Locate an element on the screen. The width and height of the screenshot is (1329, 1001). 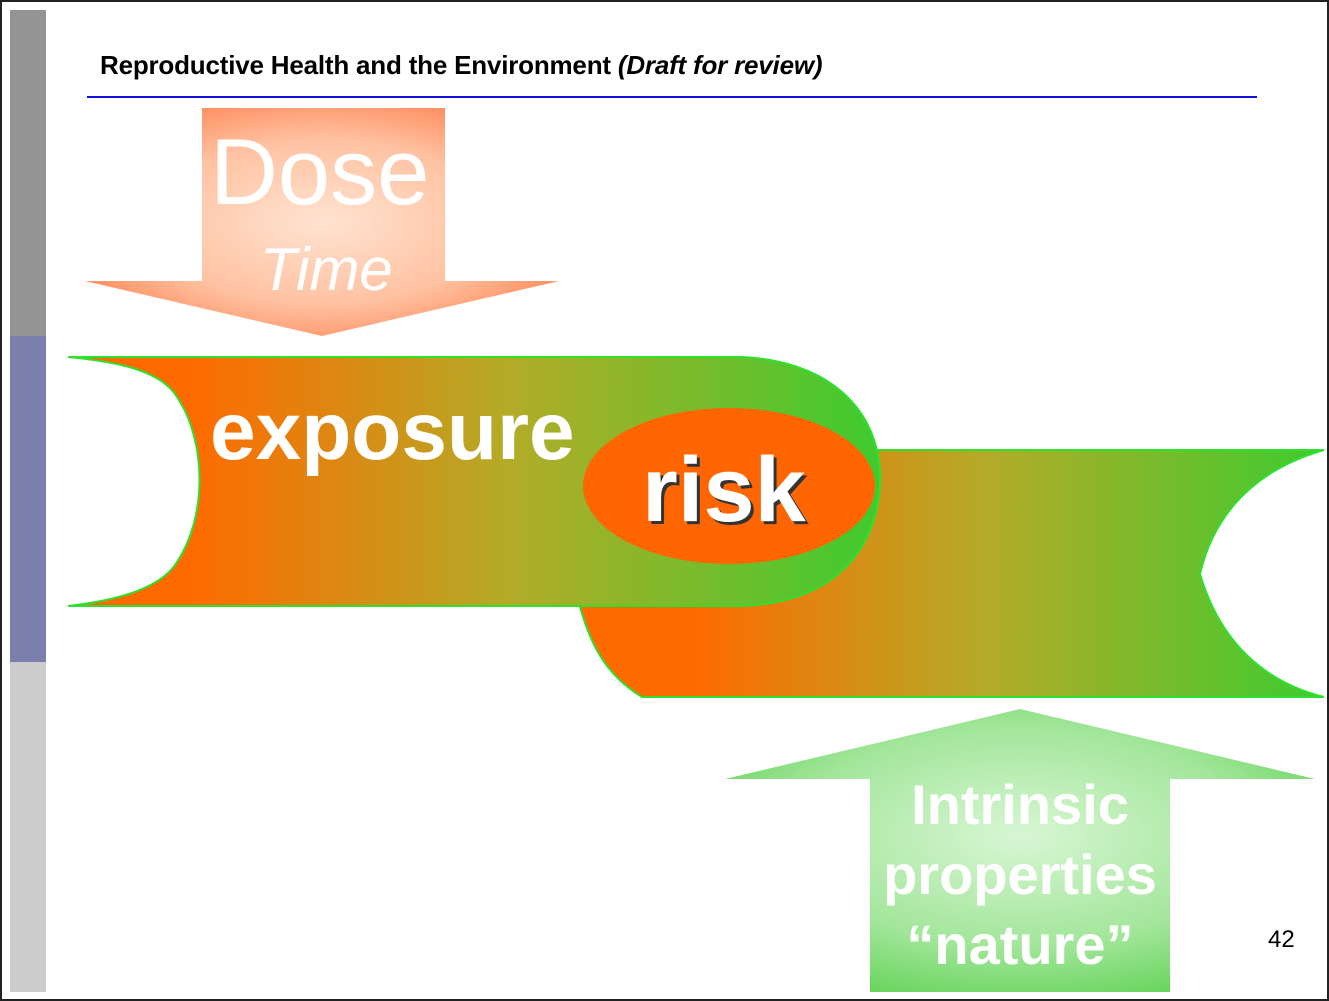
sidebar-segment-bottom is located at coordinates (28, 827).